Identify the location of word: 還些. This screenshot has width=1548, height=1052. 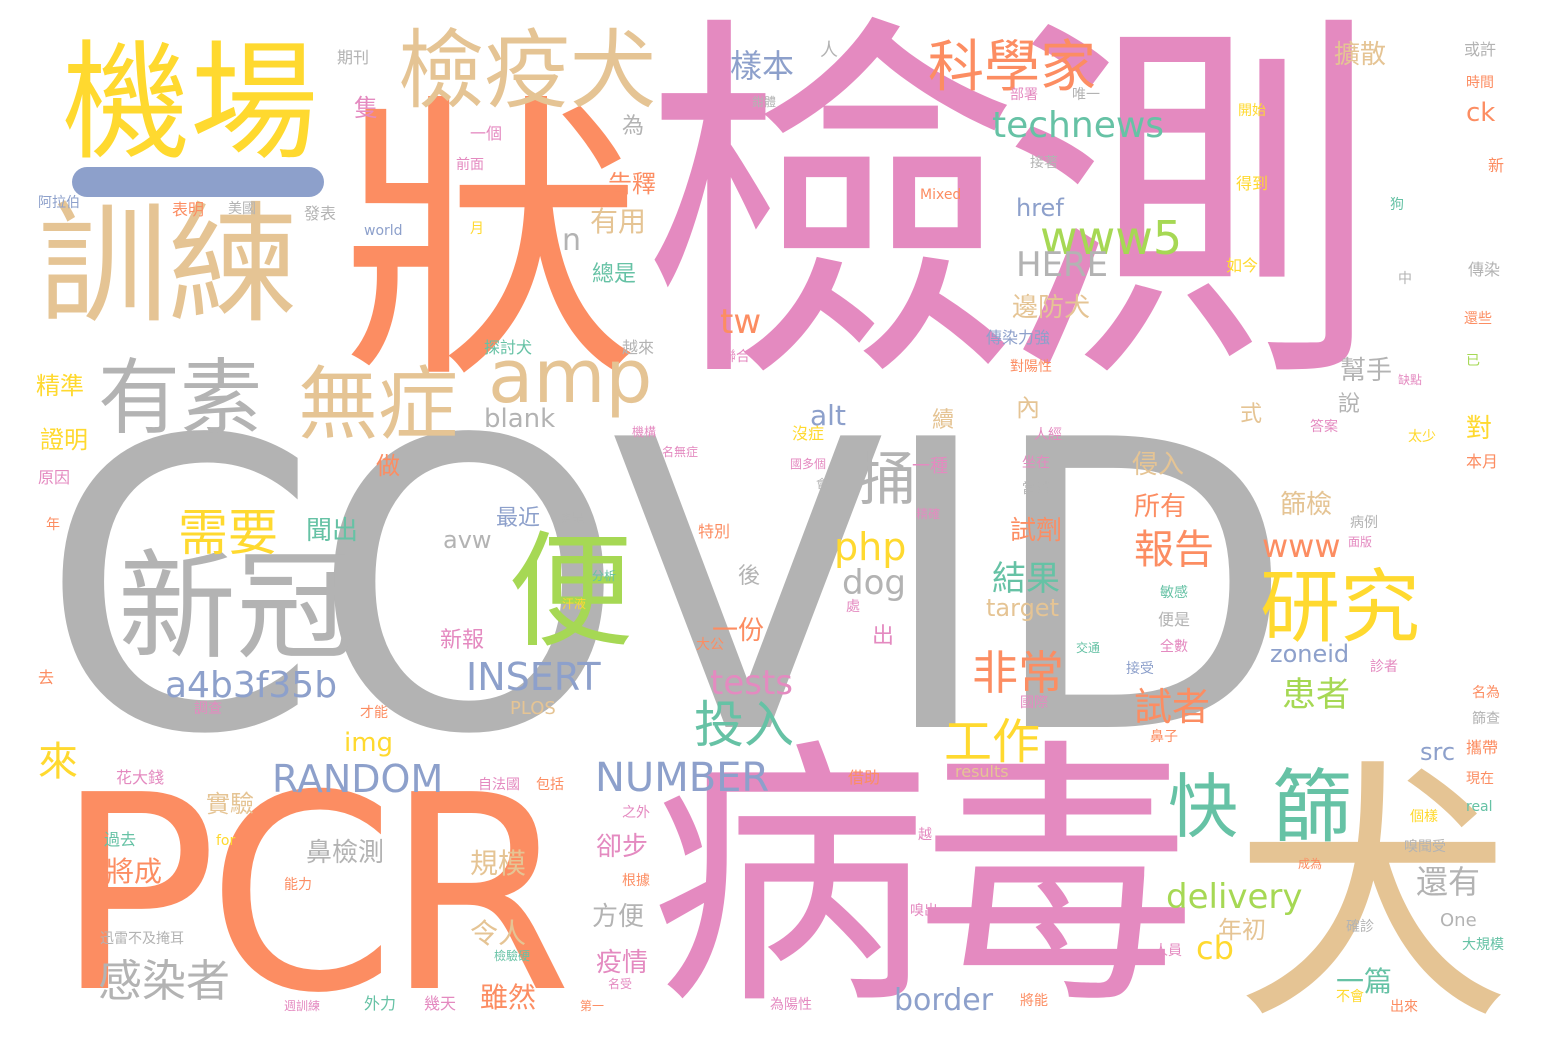
(1478, 319).